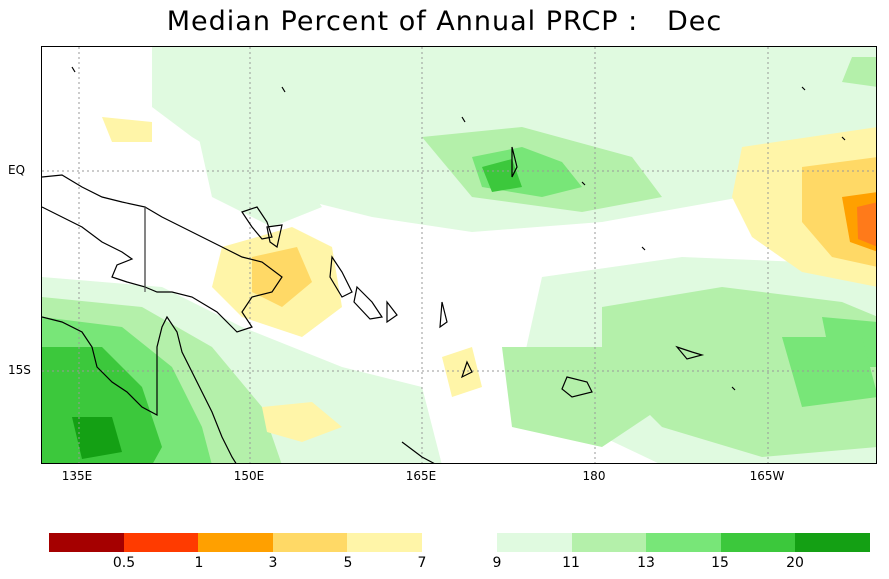  Describe the element at coordinates (249, 476) in the screenshot. I see `lon-label-150e: 150E` at that location.